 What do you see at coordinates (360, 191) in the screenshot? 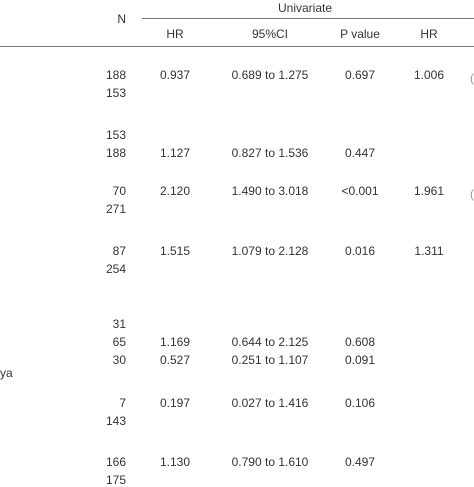
I see `p-value-cell: <0.001` at bounding box center [360, 191].